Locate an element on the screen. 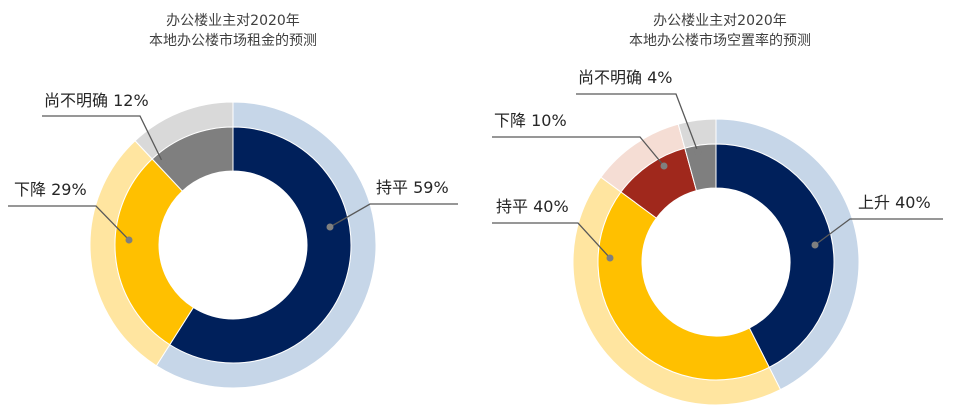 This screenshot has height=411, width=959. chart-1-title-line-1: 本地办公楼市场空置率的预测 is located at coordinates (720, 40).